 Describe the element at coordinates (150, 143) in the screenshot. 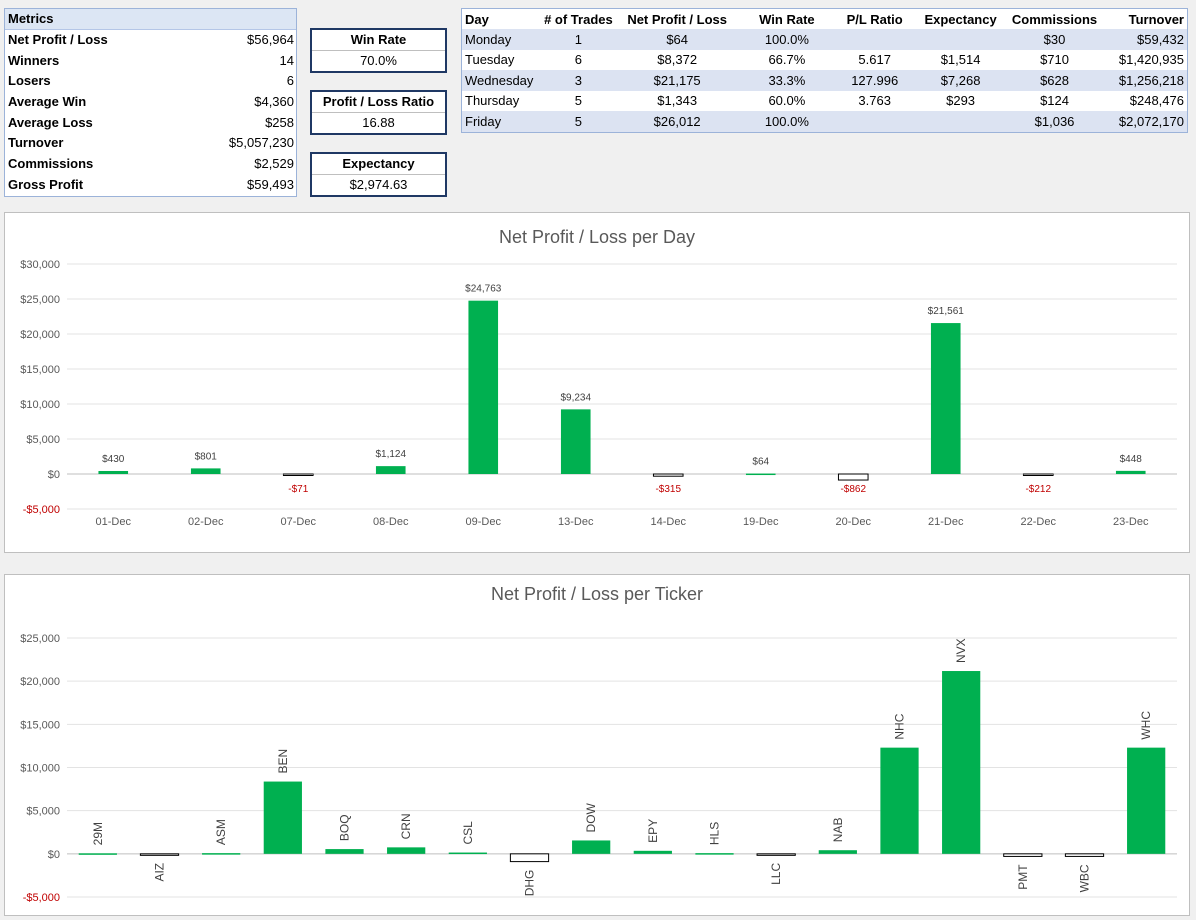

I see `metric-row: Turnover $5,057,230` at that location.